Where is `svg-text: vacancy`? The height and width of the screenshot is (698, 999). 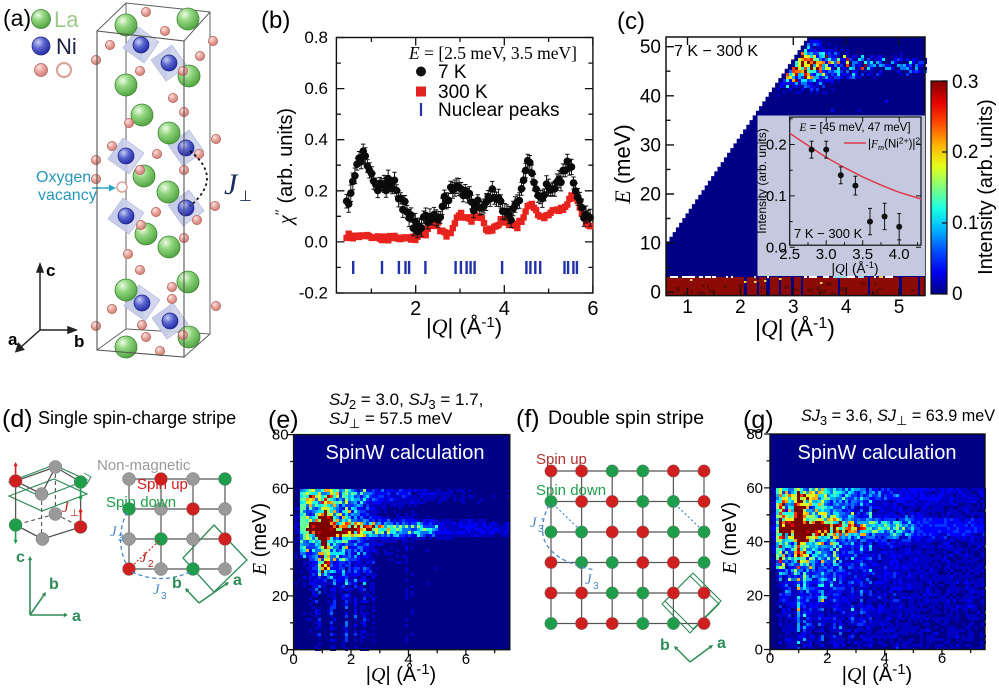 svg-text: vacancy is located at coordinates (67, 195).